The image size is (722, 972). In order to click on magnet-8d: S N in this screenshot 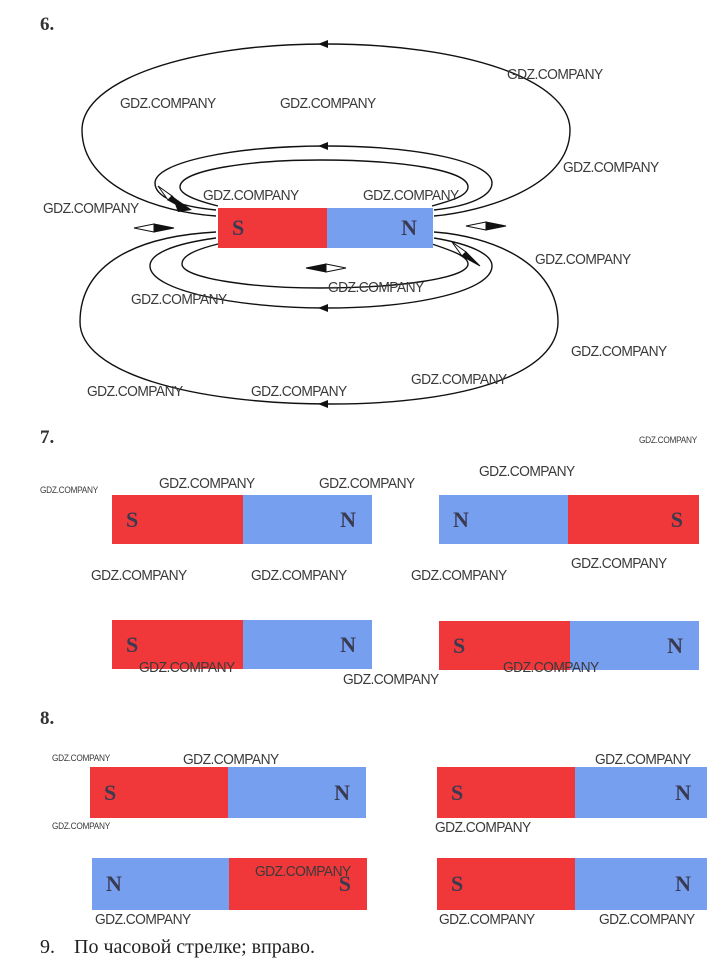, I will do `click(572, 884)`.